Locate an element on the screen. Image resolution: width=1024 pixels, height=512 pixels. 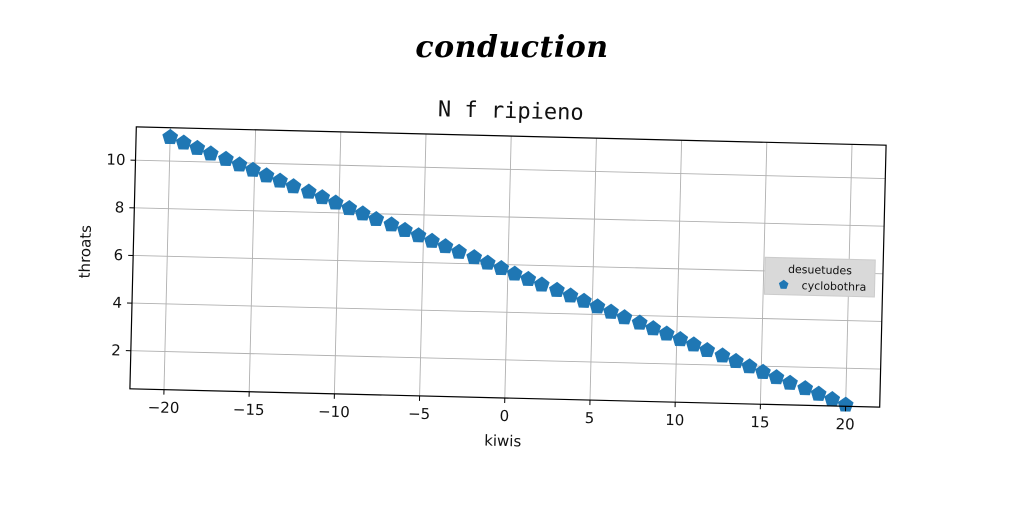
x-tick-label: 15 is located at coordinates (760, 422).